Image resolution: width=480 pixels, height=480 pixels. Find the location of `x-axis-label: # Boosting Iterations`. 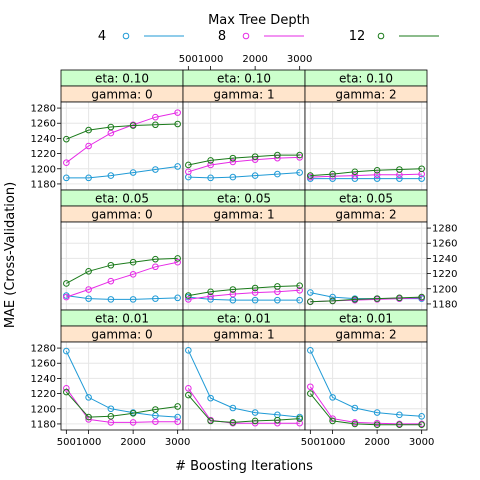

x-axis-label: # Boosting Iterations is located at coordinates (244, 466).